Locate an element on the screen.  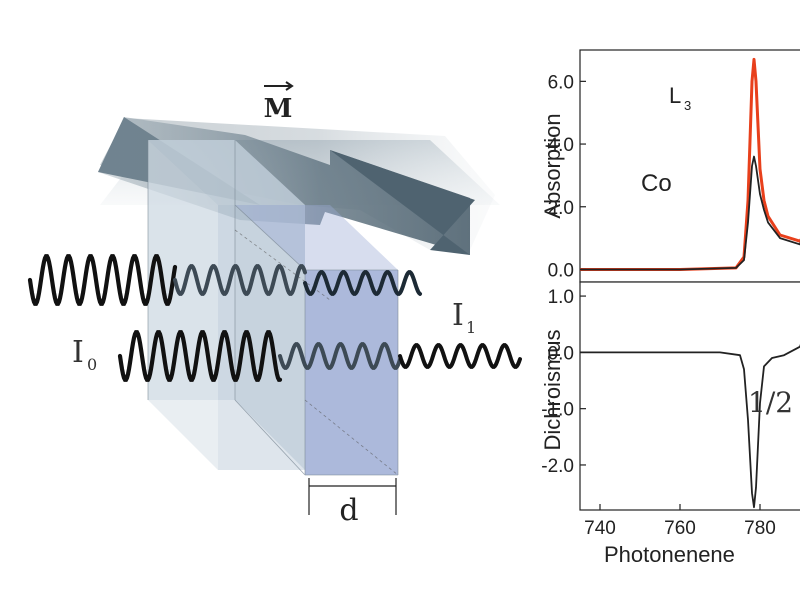
element-label: Co is located at coordinates (656, 183).